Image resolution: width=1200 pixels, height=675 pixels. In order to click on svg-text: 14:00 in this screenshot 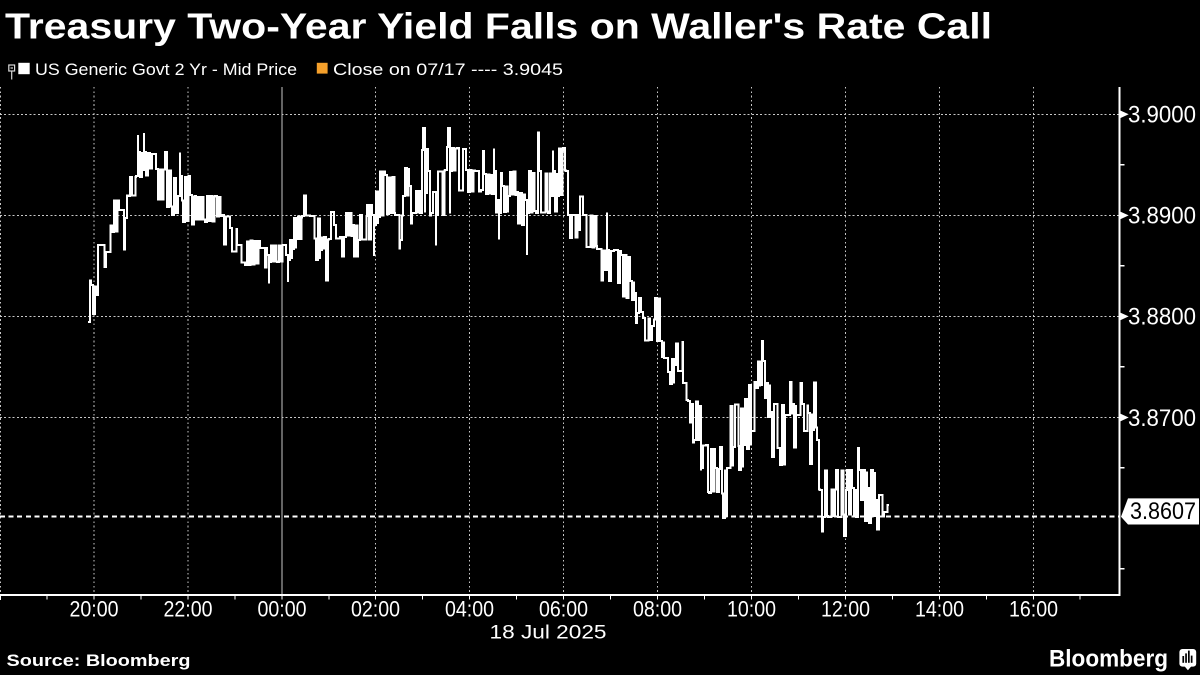, I will do `click(939, 609)`.